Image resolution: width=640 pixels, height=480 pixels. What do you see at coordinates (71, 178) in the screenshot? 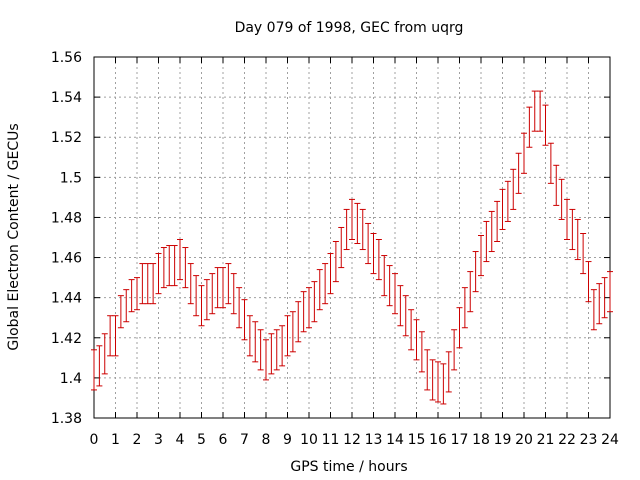
I see `y-tick-label: 1.5` at bounding box center [71, 178].